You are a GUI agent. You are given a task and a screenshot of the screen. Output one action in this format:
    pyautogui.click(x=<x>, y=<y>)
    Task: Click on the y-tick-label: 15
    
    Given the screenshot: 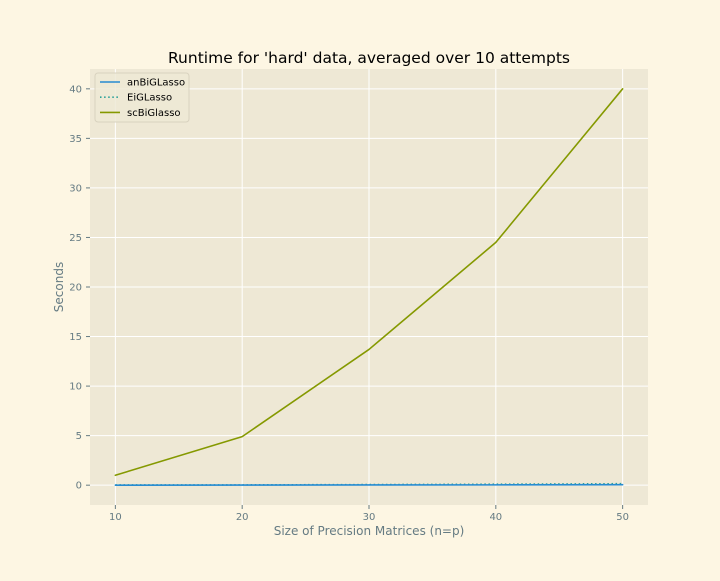 What is the action you would take?
    pyautogui.click(x=75, y=337)
    